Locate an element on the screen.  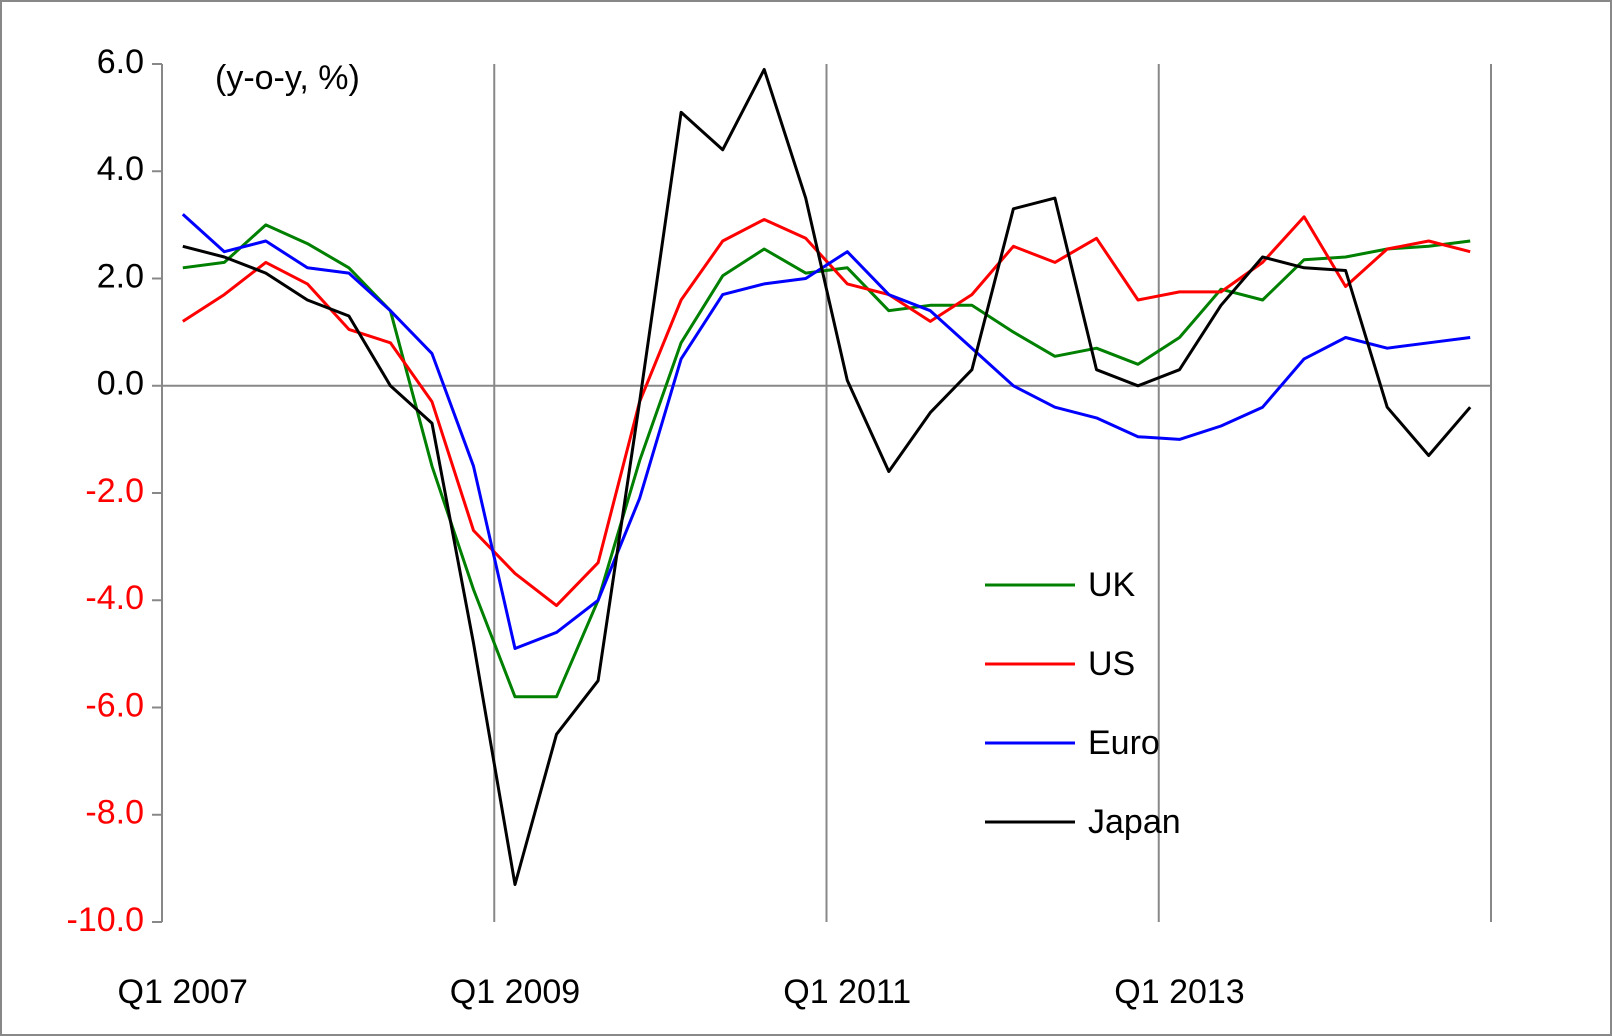
x-tick-label: Q1 2007 is located at coordinates (183, 992).